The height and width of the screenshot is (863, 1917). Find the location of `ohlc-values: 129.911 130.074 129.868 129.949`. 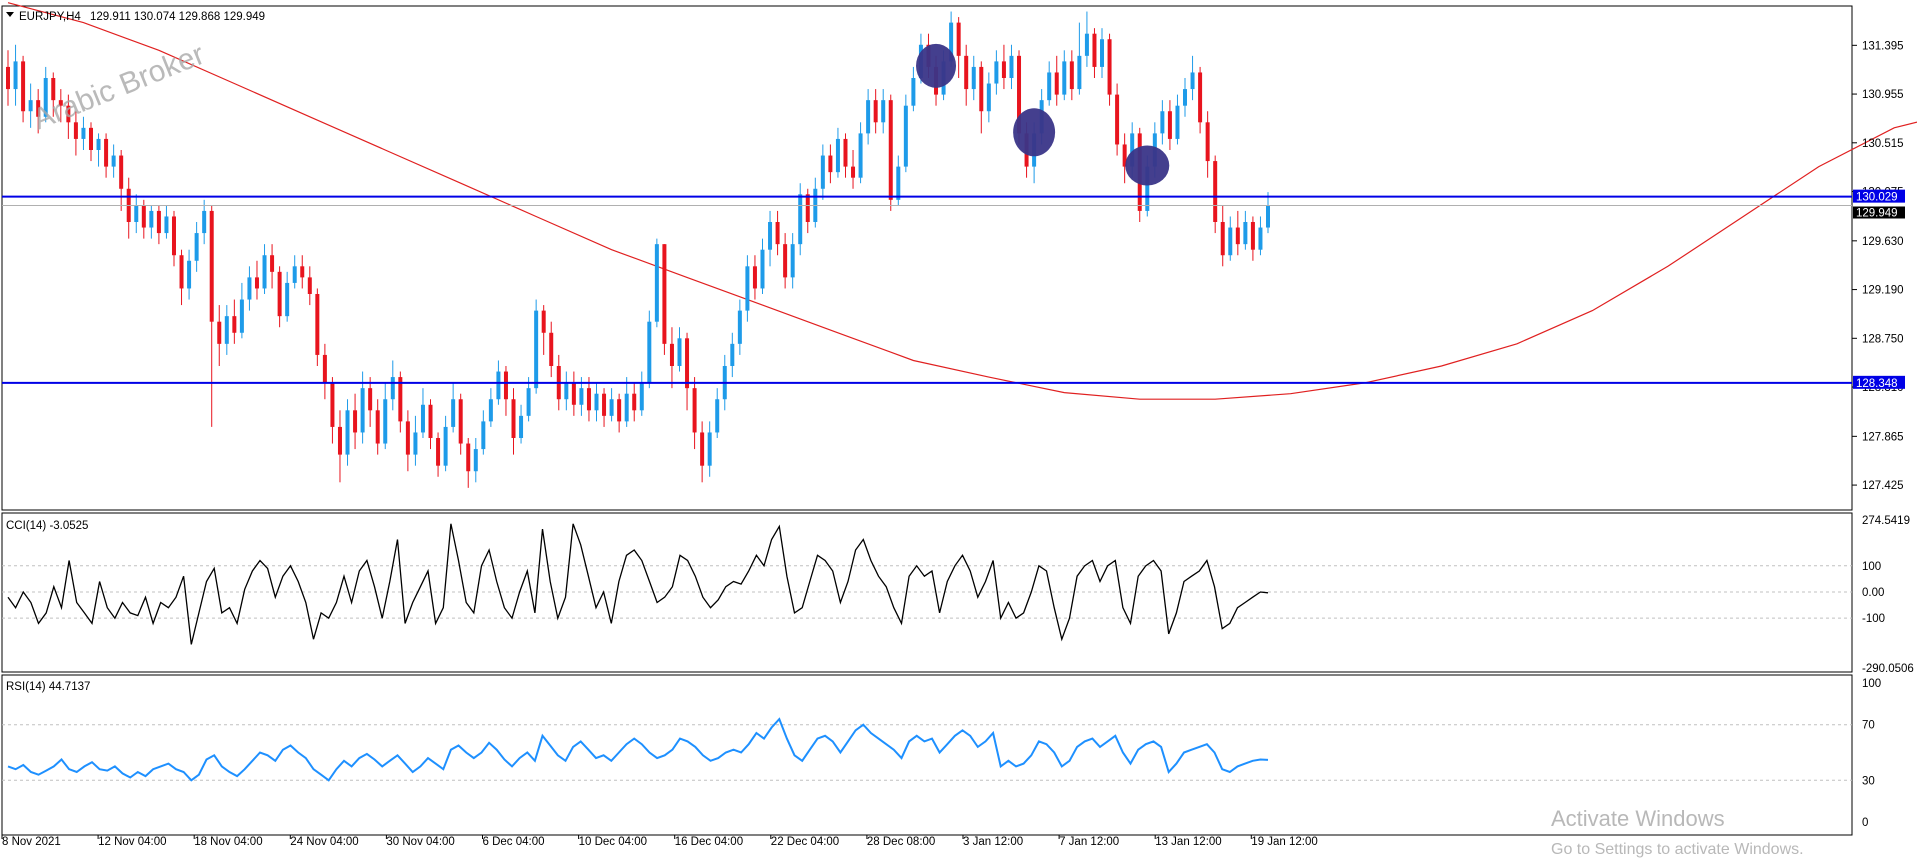

ohlc-values: 129.911 130.074 129.868 129.949 is located at coordinates (177, 17).